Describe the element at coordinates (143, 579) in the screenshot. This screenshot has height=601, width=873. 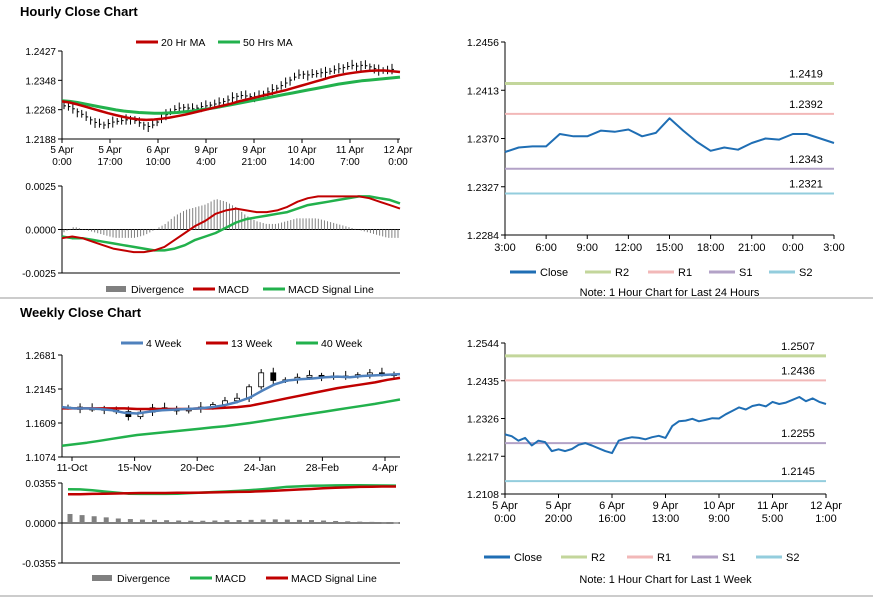
I see `weekly-macd-legend-divergence-label: Divergence` at that location.